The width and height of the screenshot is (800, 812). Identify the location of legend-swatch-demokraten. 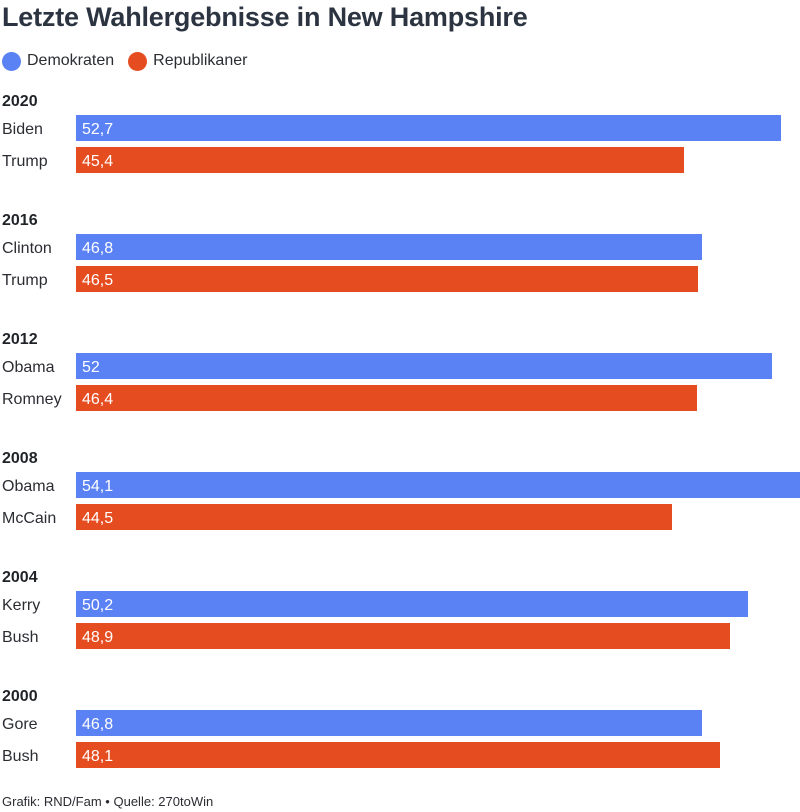
(11, 61).